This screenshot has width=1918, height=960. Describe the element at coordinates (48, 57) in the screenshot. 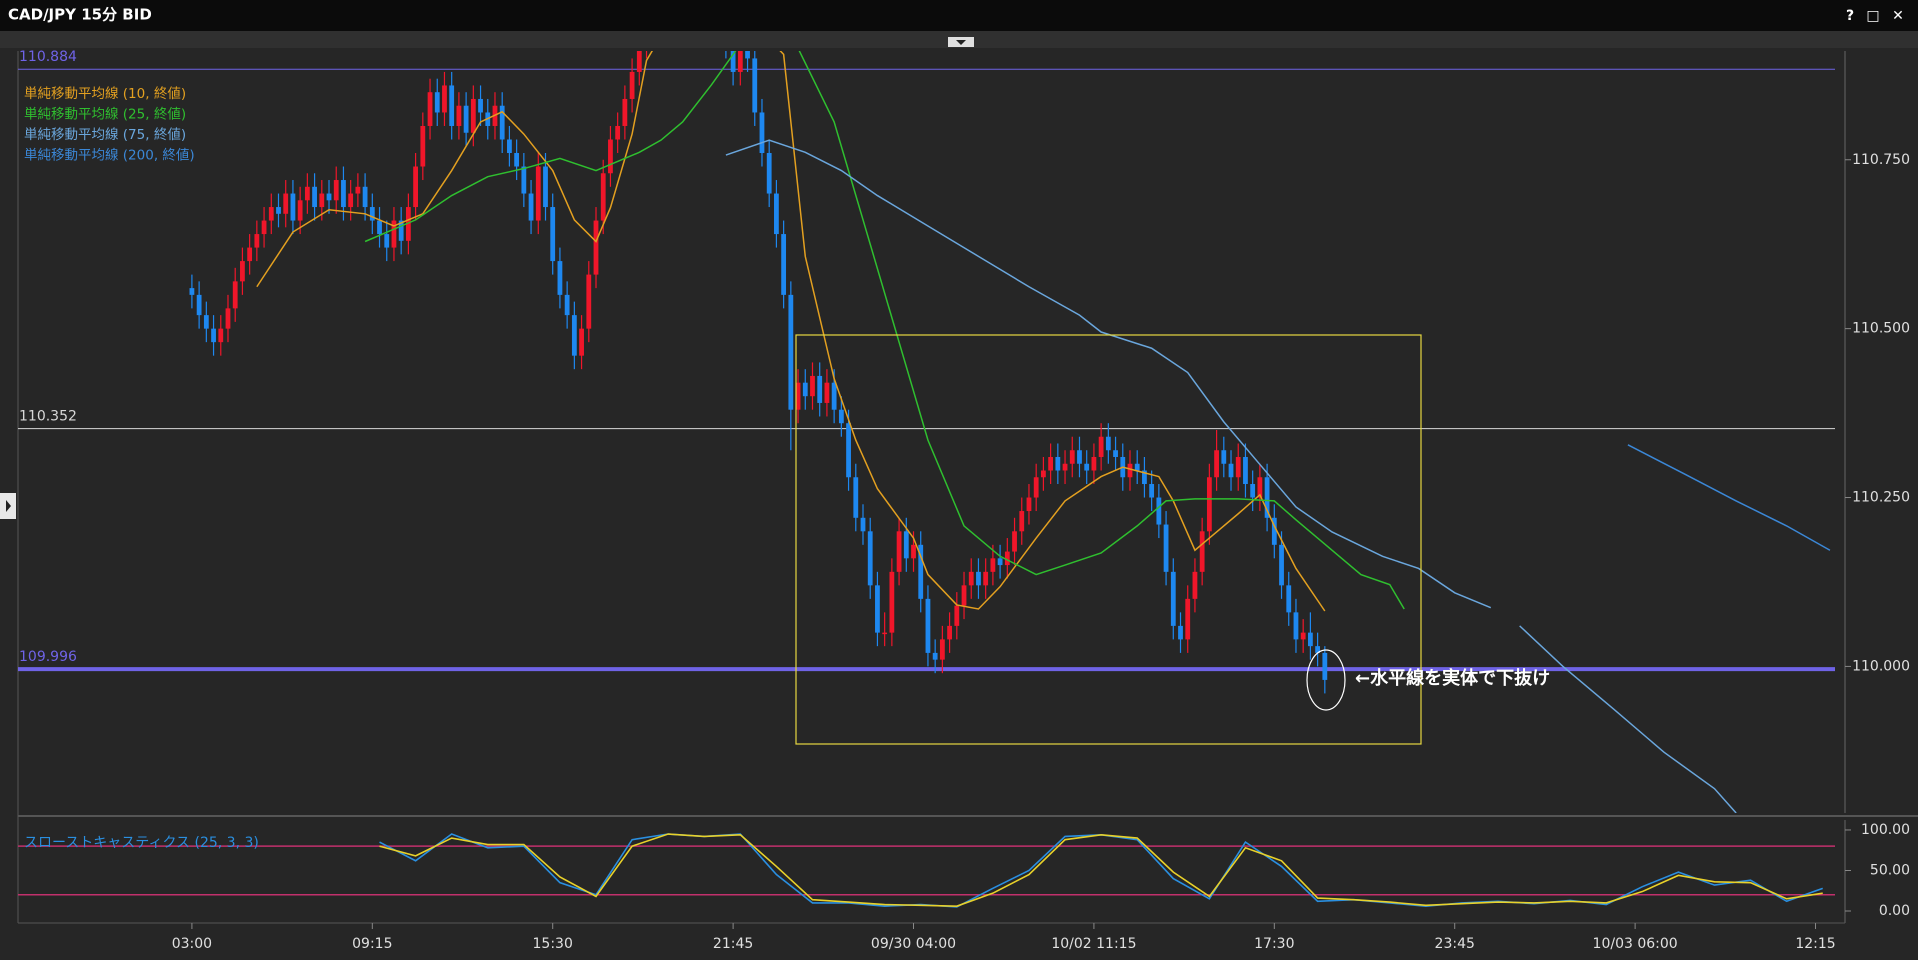

I see `horizontal-line-label: 110.884` at that location.